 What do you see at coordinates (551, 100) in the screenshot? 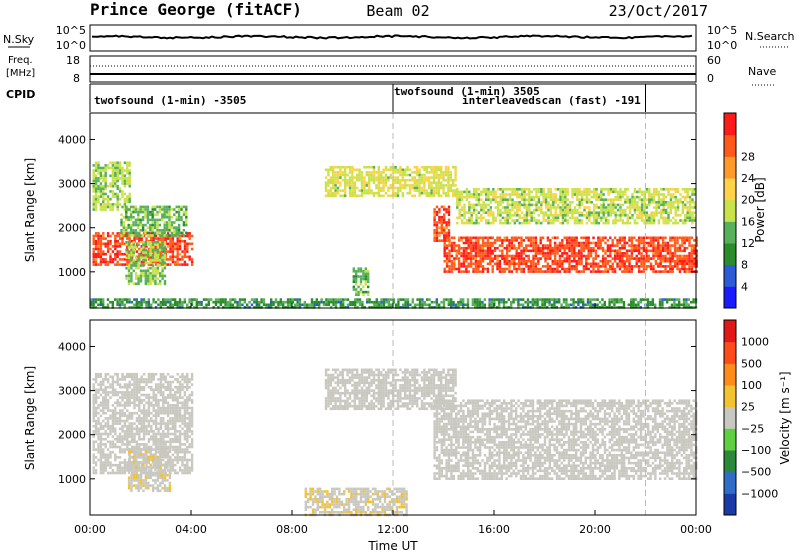
I see `cpid-entry-3: interleavedscan (fast) -191` at bounding box center [551, 100].